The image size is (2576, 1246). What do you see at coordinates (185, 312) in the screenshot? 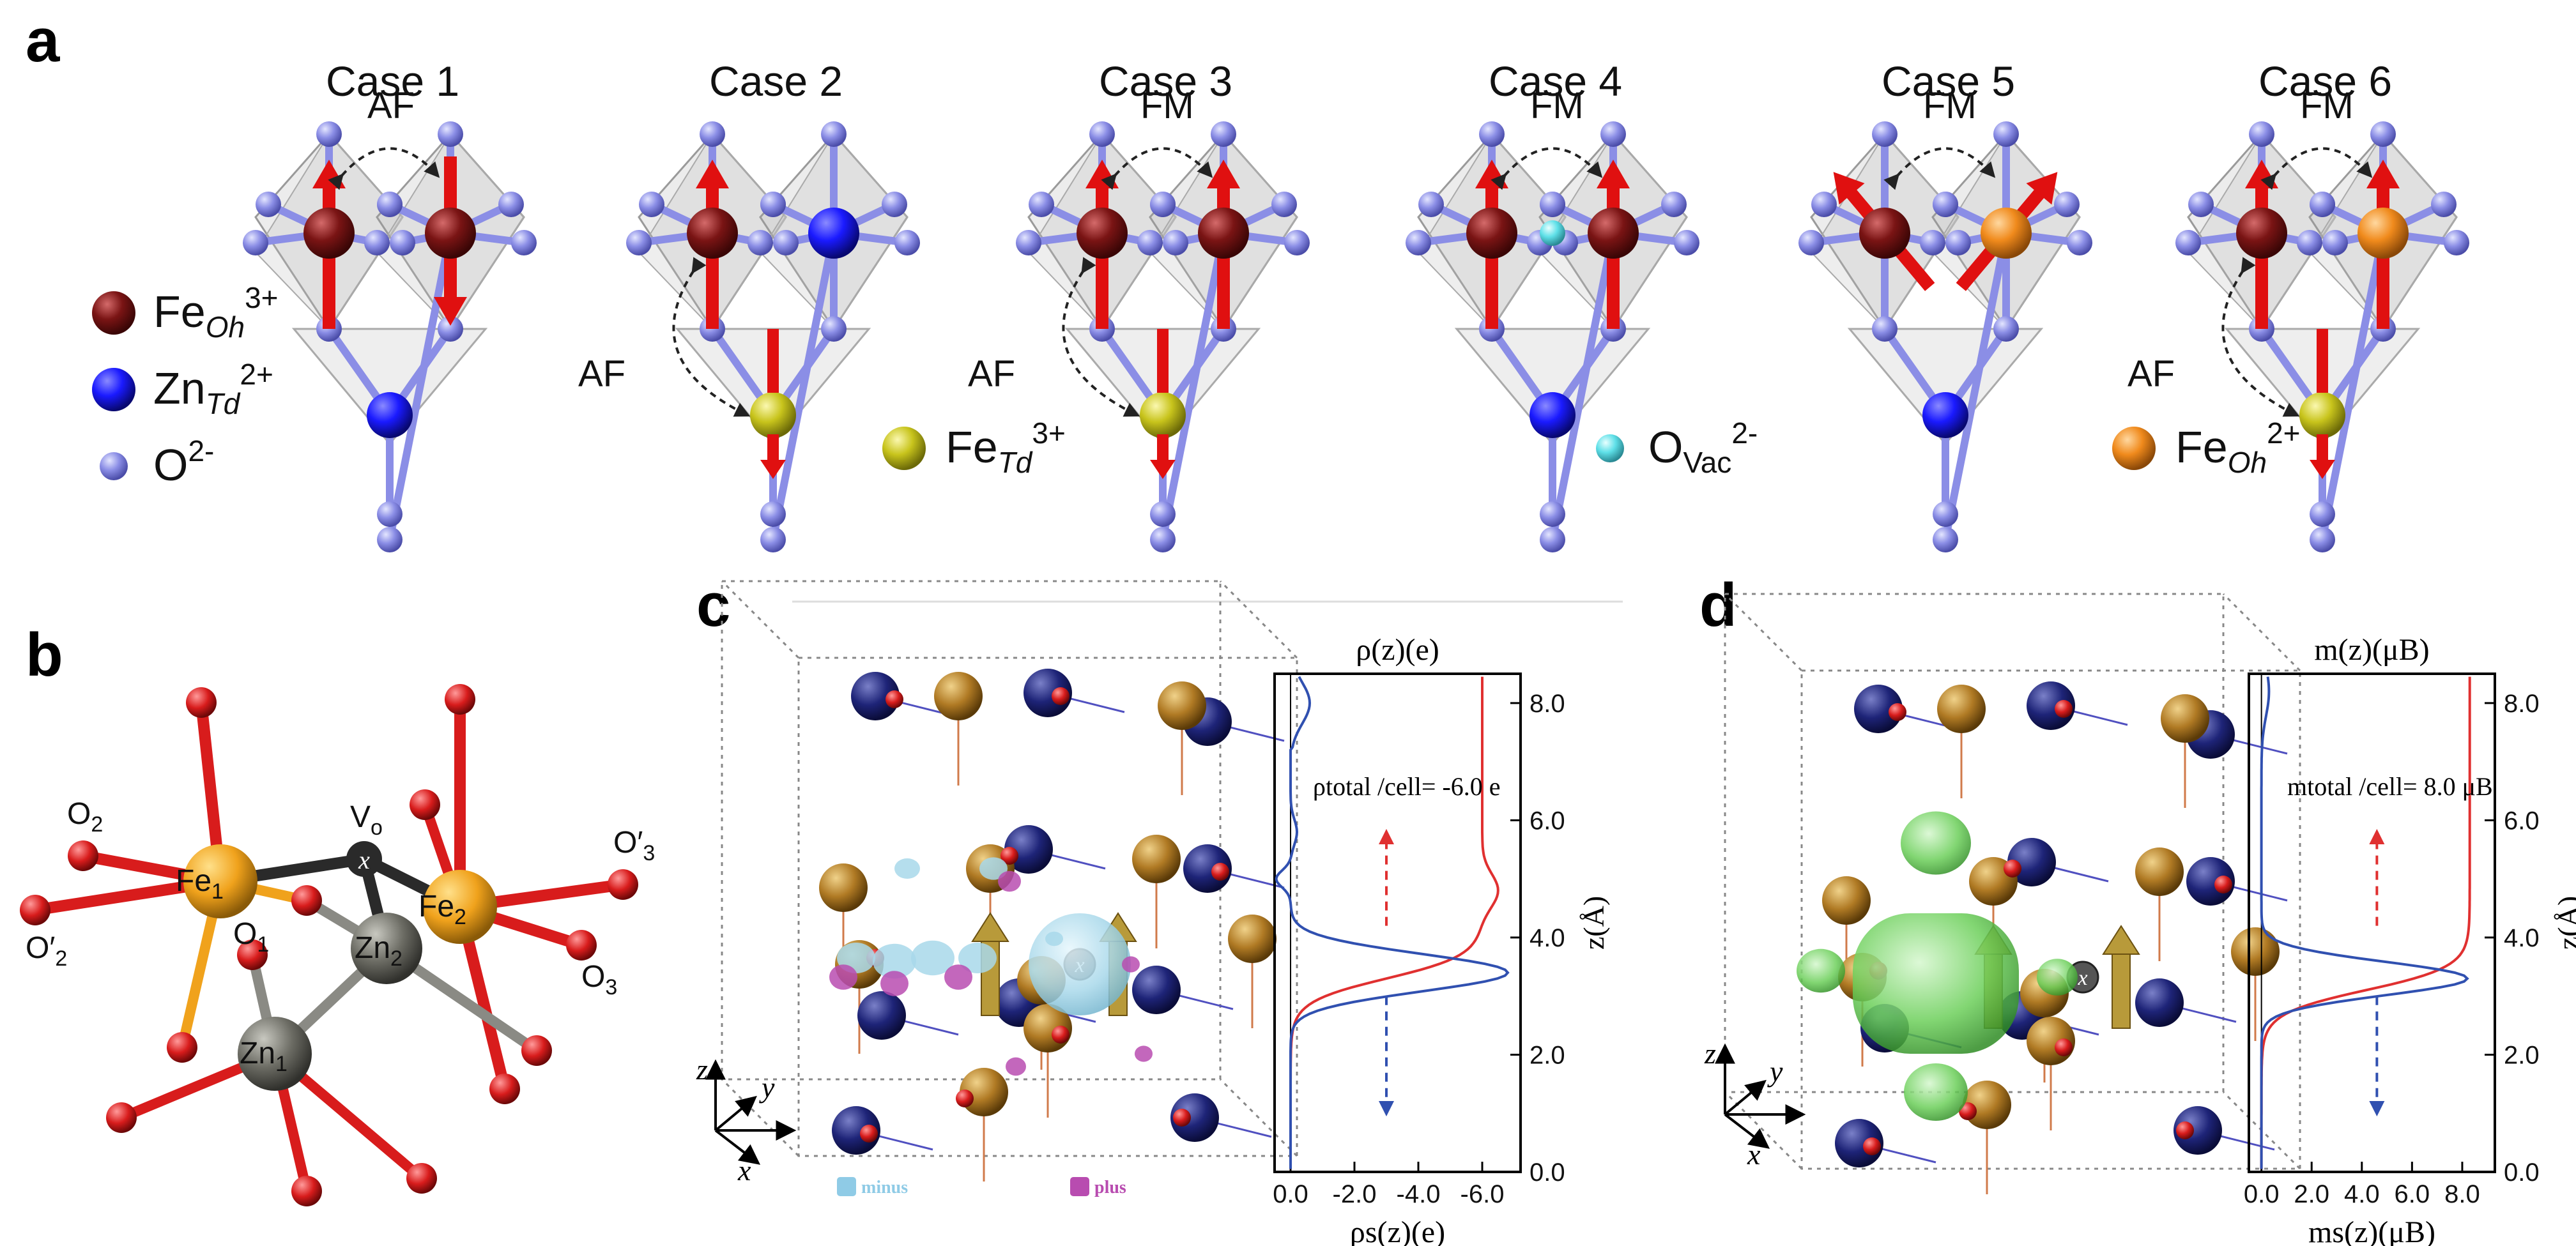
I see `legend-fe-oh3: FeOh3+` at bounding box center [185, 312].